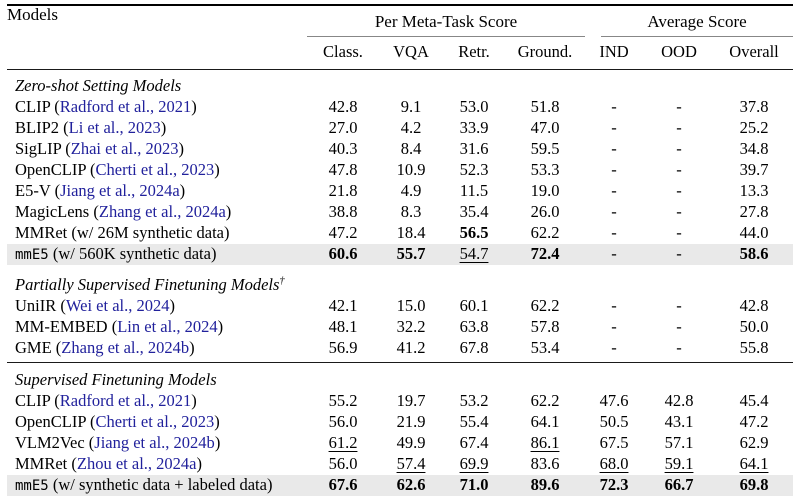  I want to click on score-value: 48.1, so click(343, 326).